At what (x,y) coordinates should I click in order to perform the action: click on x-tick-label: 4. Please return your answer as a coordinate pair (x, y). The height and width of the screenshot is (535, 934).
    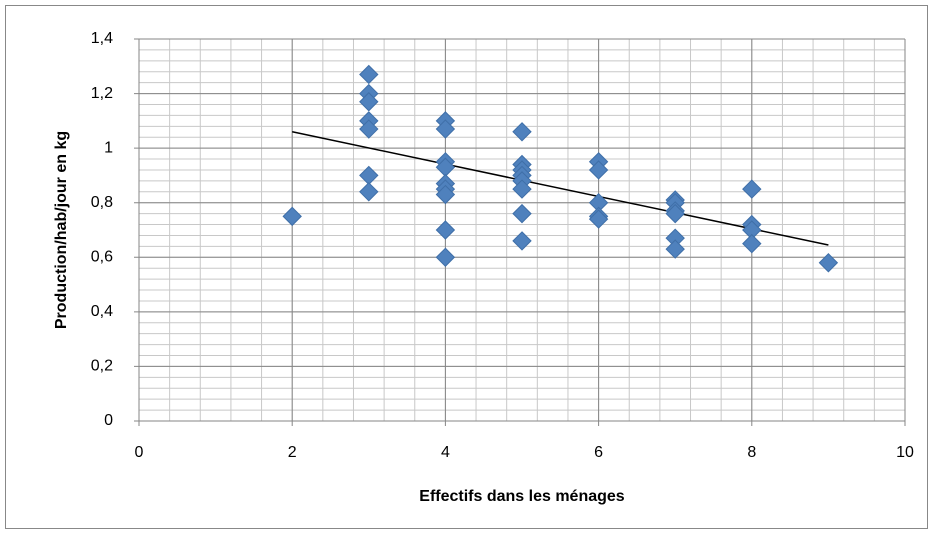
    Looking at the image, I should click on (445, 452).